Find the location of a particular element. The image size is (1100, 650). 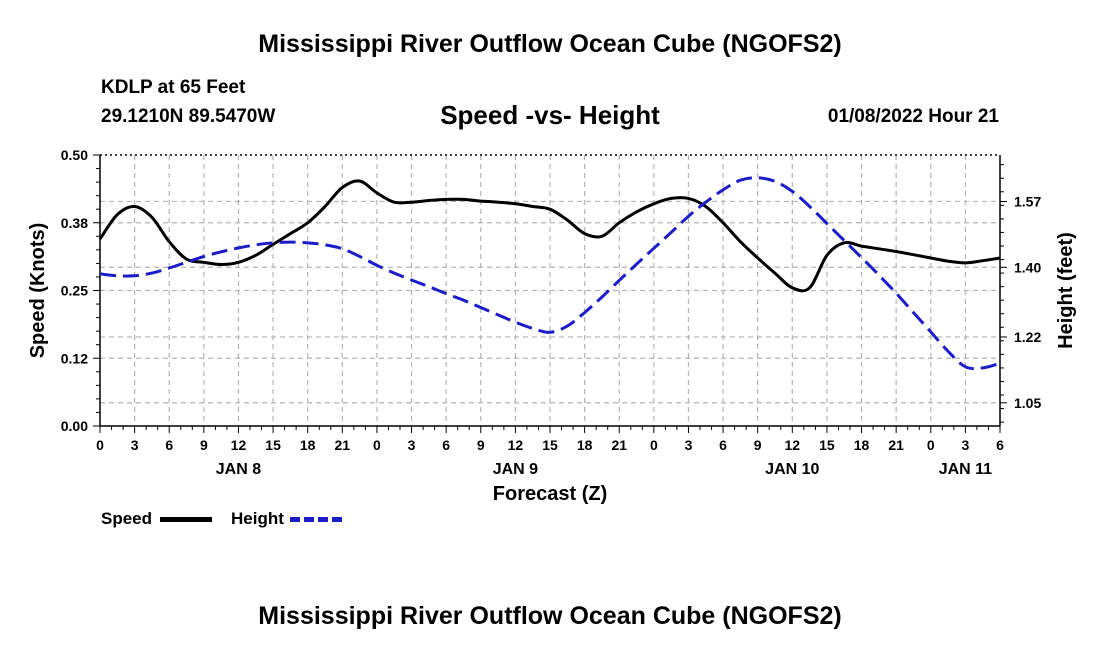

y-right-tick-label: 1.22 is located at coordinates (1027, 337).